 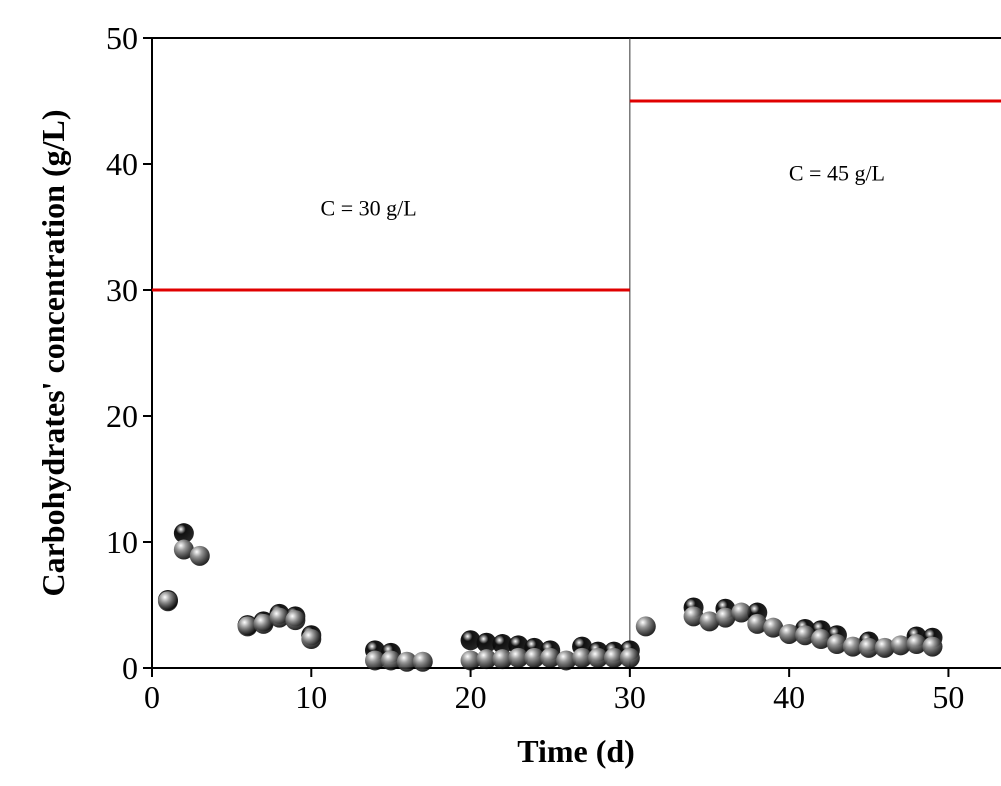 What do you see at coordinates (122, 542) in the screenshot?
I see `y-tick-label: 10` at bounding box center [122, 542].